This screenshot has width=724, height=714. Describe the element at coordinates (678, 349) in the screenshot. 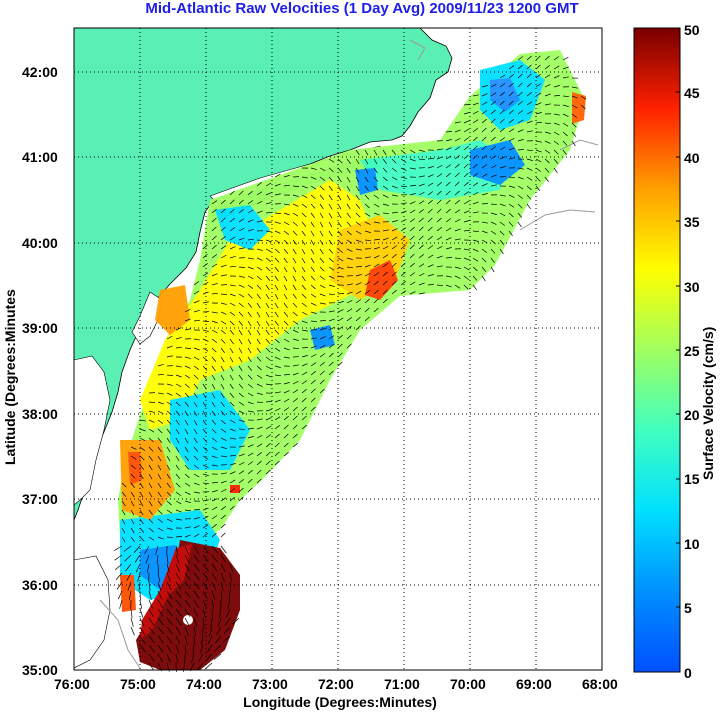

I see `colorbar-ticks` at that location.